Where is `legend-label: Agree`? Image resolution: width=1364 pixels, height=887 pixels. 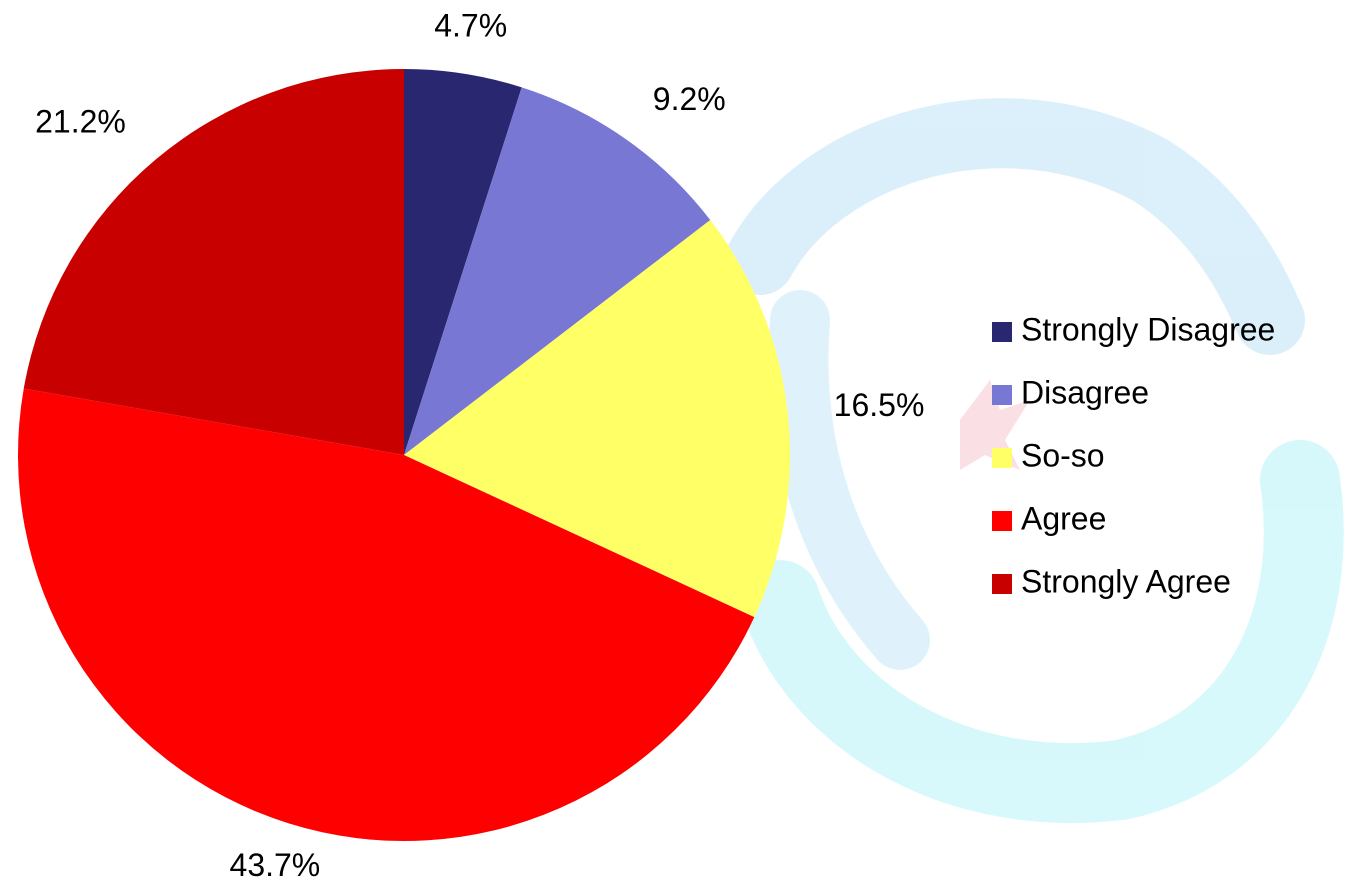 legend-label: Agree is located at coordinates (1063, 518).